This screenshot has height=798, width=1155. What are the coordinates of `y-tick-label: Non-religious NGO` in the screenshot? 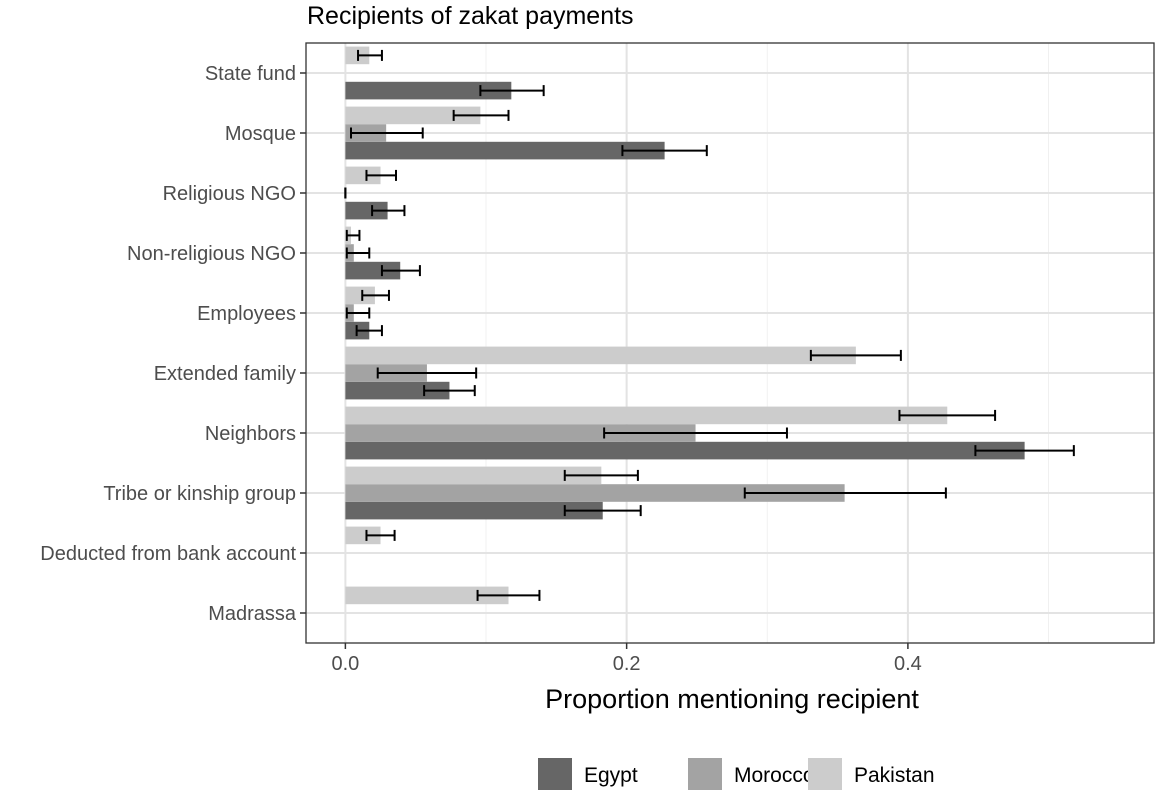 It's located at (211, 254).